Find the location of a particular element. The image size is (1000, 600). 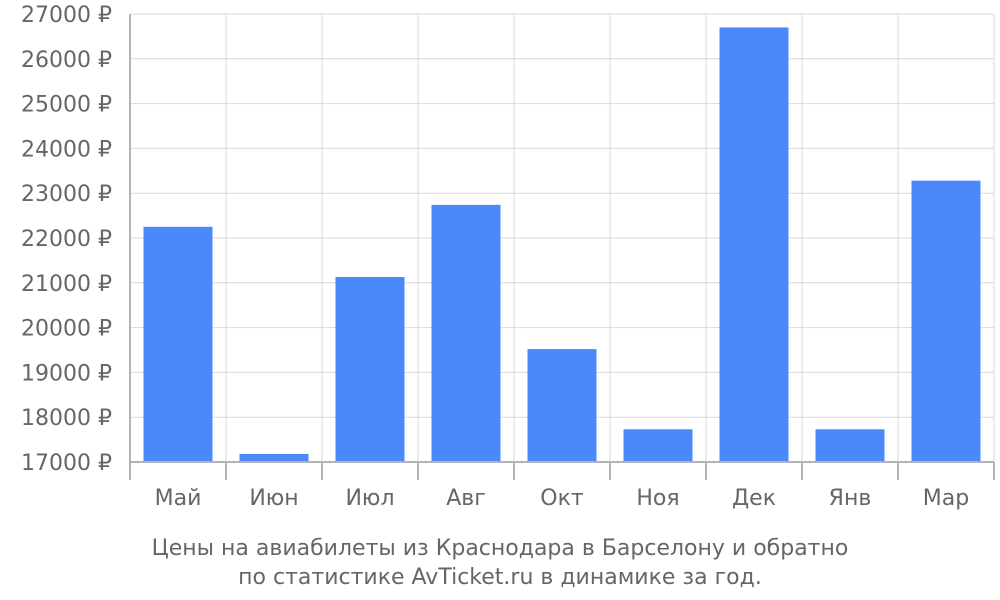

y-tick-label: 23000 ₽ is located at coordinates (66, 194).